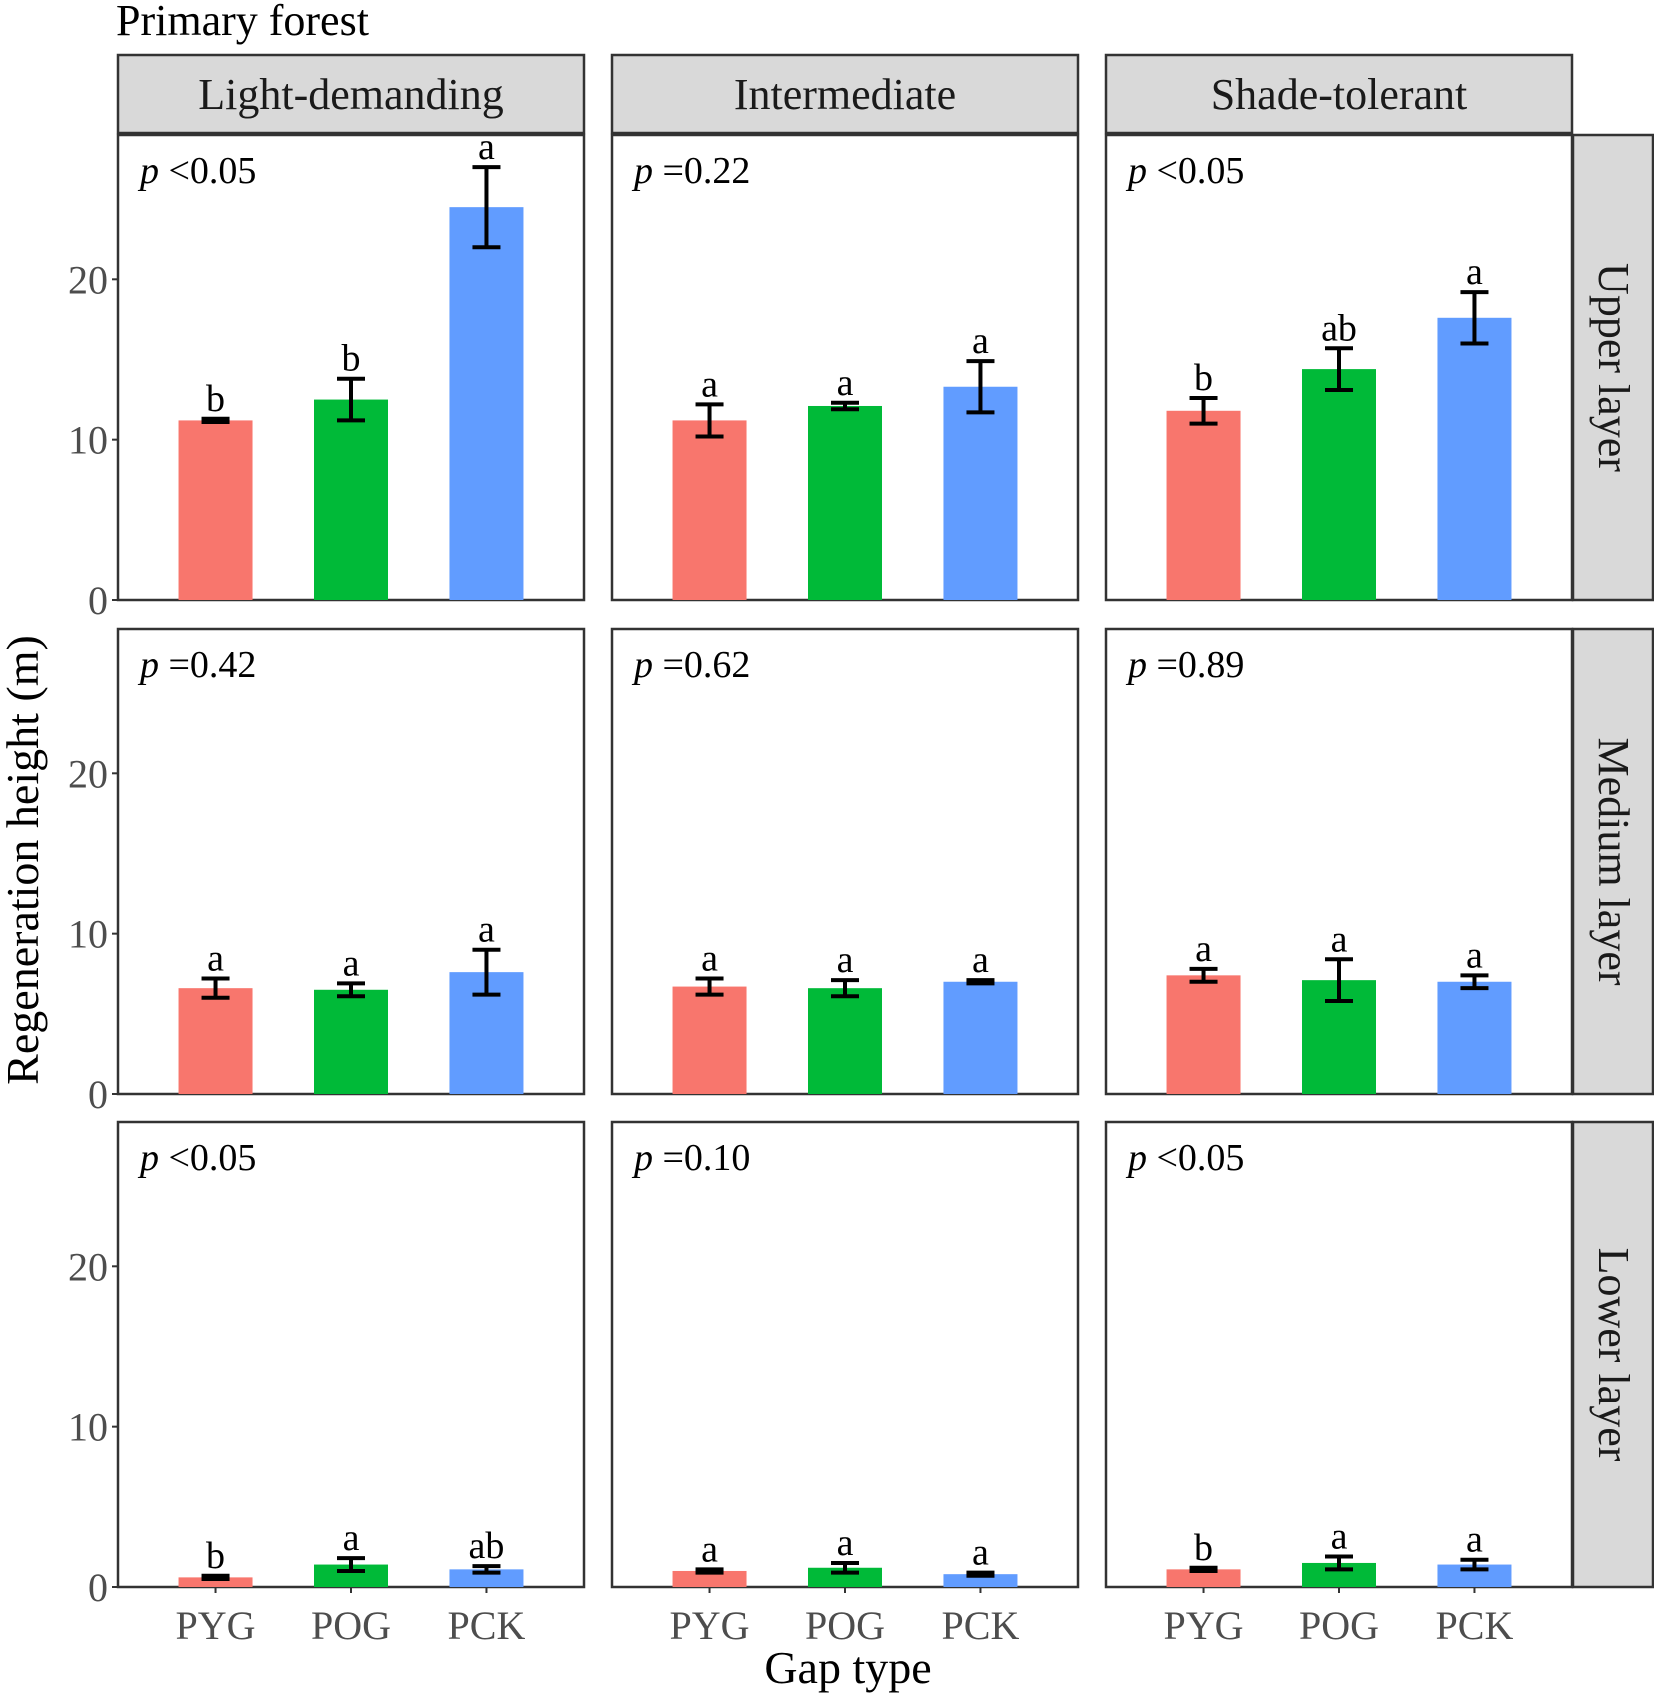 The height and width of the screenshot is (1693, 1654). Describe the element at coordinates (1339, 94) in the screenshot. I see `column-strip-label: Shade-tolerant` at that location.